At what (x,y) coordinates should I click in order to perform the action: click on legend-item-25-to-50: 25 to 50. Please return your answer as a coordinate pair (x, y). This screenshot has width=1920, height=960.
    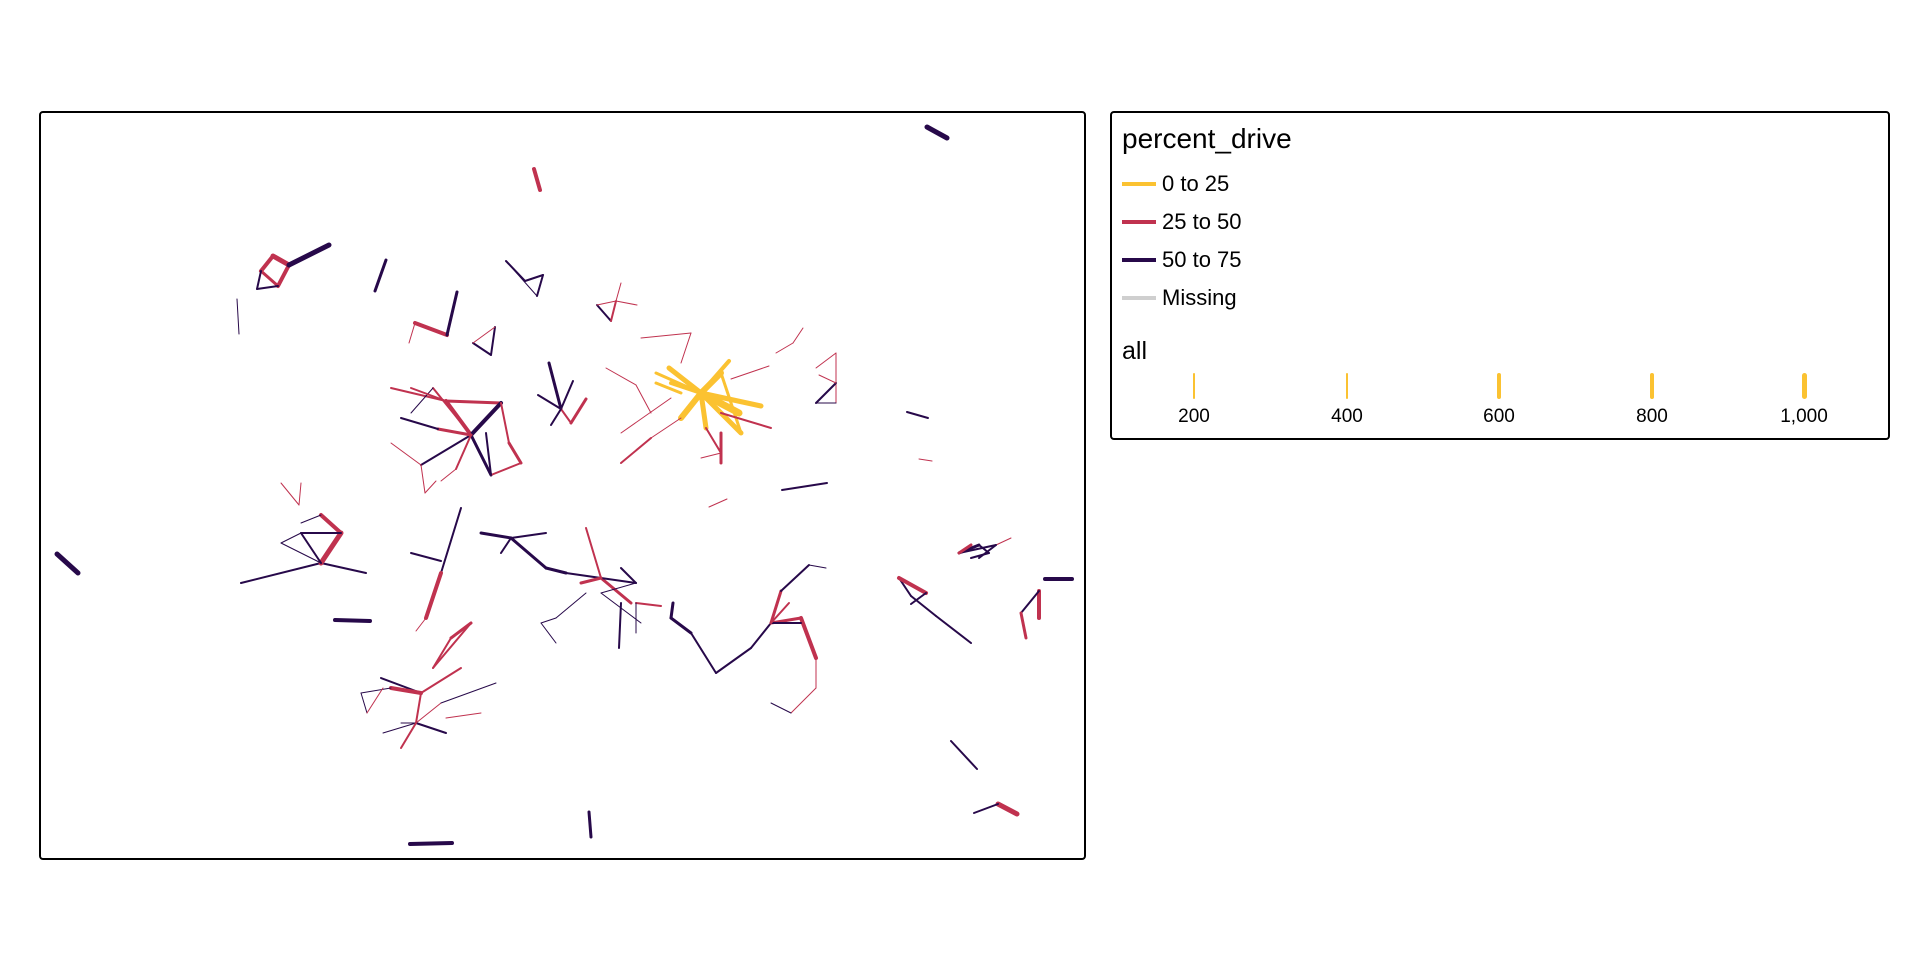
    Looking at the image, I should click on (1182, 222).